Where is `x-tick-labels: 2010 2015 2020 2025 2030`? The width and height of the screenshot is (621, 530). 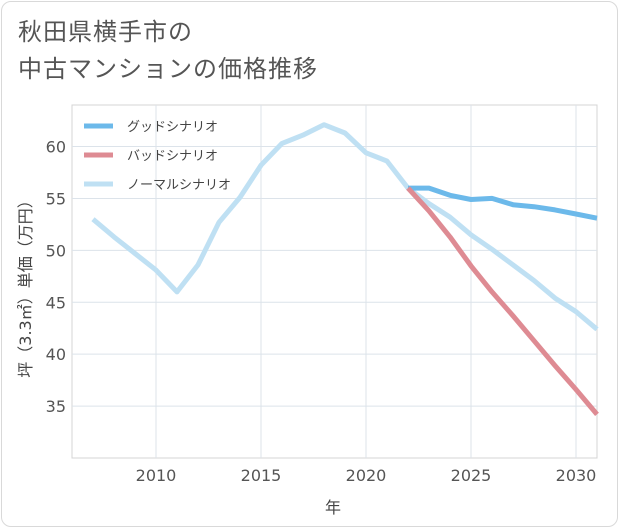
x-tick-labels: 2010 2015 2020 2025 2030 is located at coordinates (366, 475).